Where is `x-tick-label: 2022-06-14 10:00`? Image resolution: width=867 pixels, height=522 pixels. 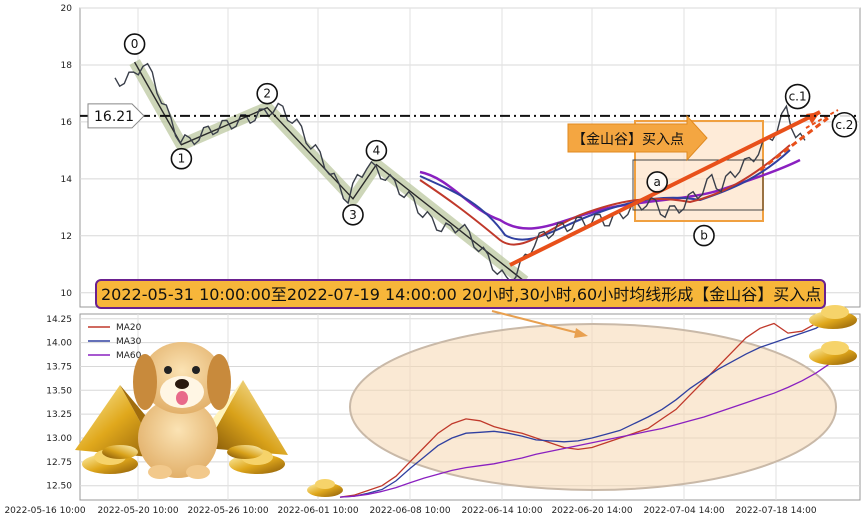
x-tick-label: 2022-06-14 10:00 is located at coordinates (501, 511).